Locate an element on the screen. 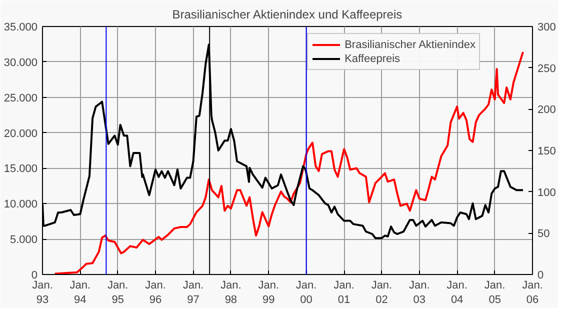 This screenshot has height=327, width=564. y2-tick-label: 250 is located at coordinates (547, 68).